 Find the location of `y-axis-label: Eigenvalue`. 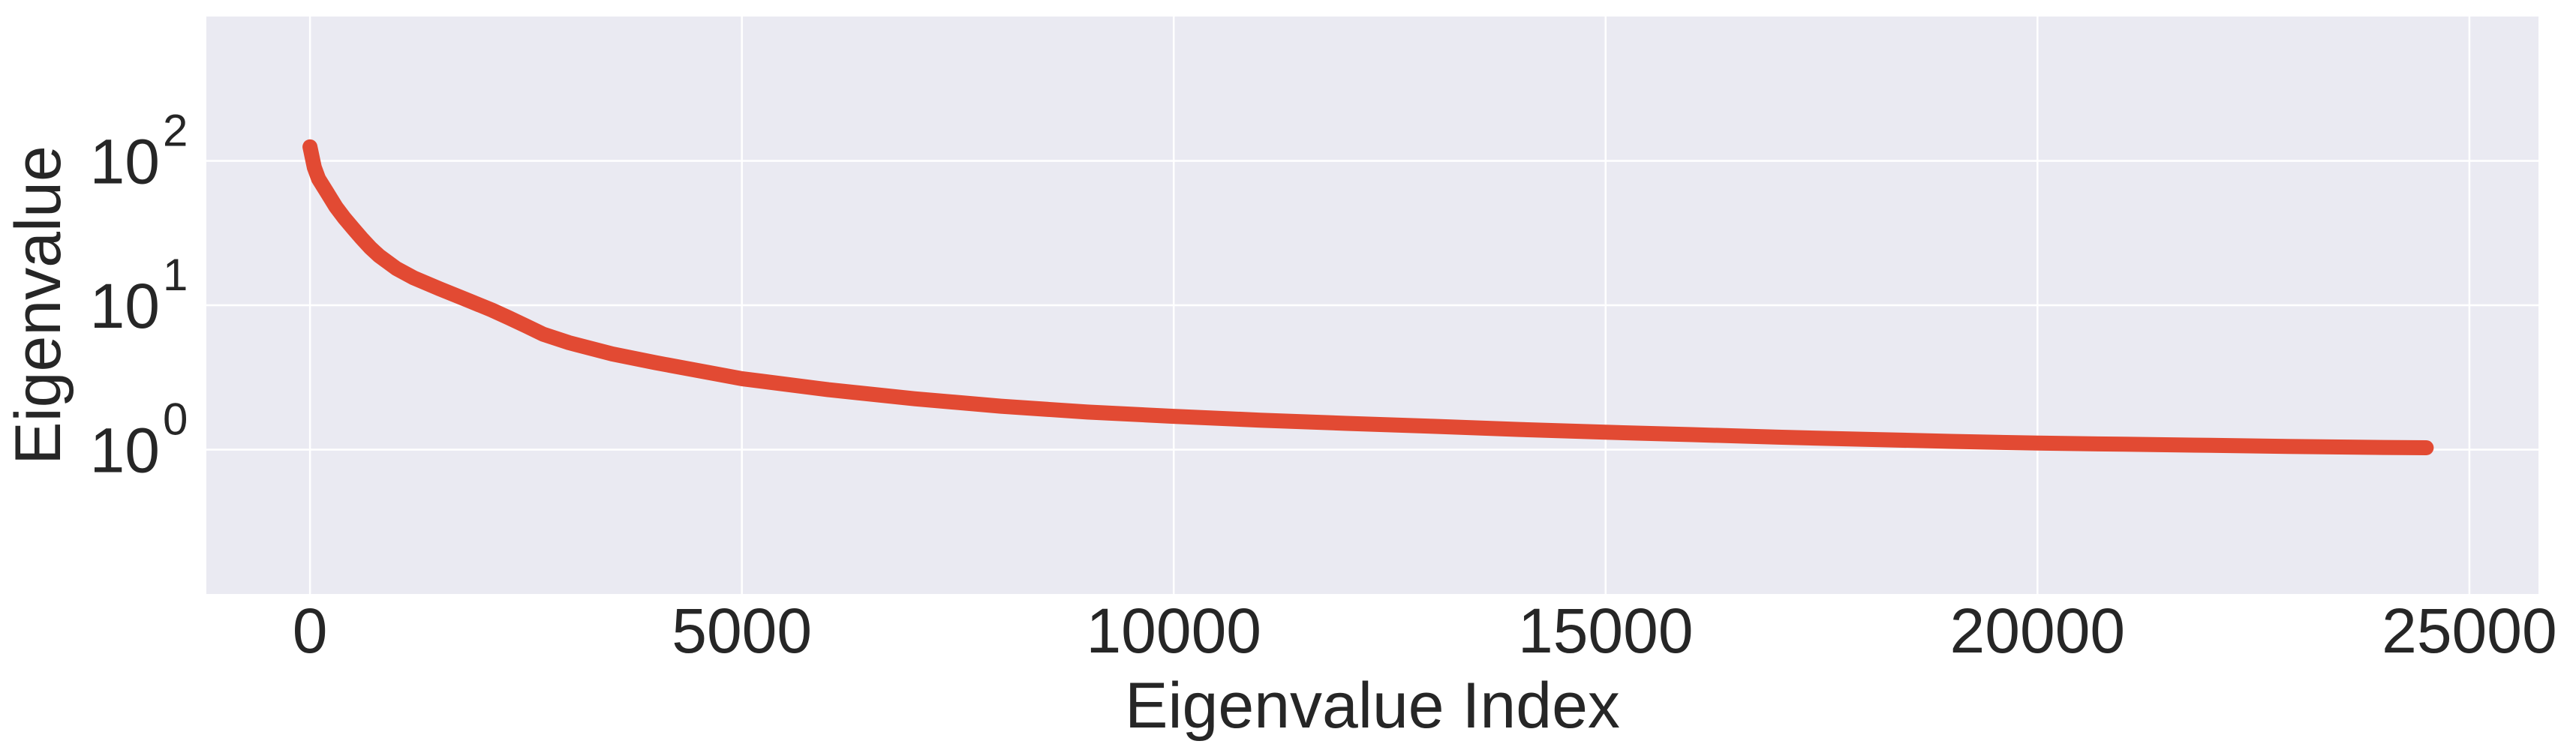

y-axis-label: Eigenvalue is located at coordinates (38, 305).